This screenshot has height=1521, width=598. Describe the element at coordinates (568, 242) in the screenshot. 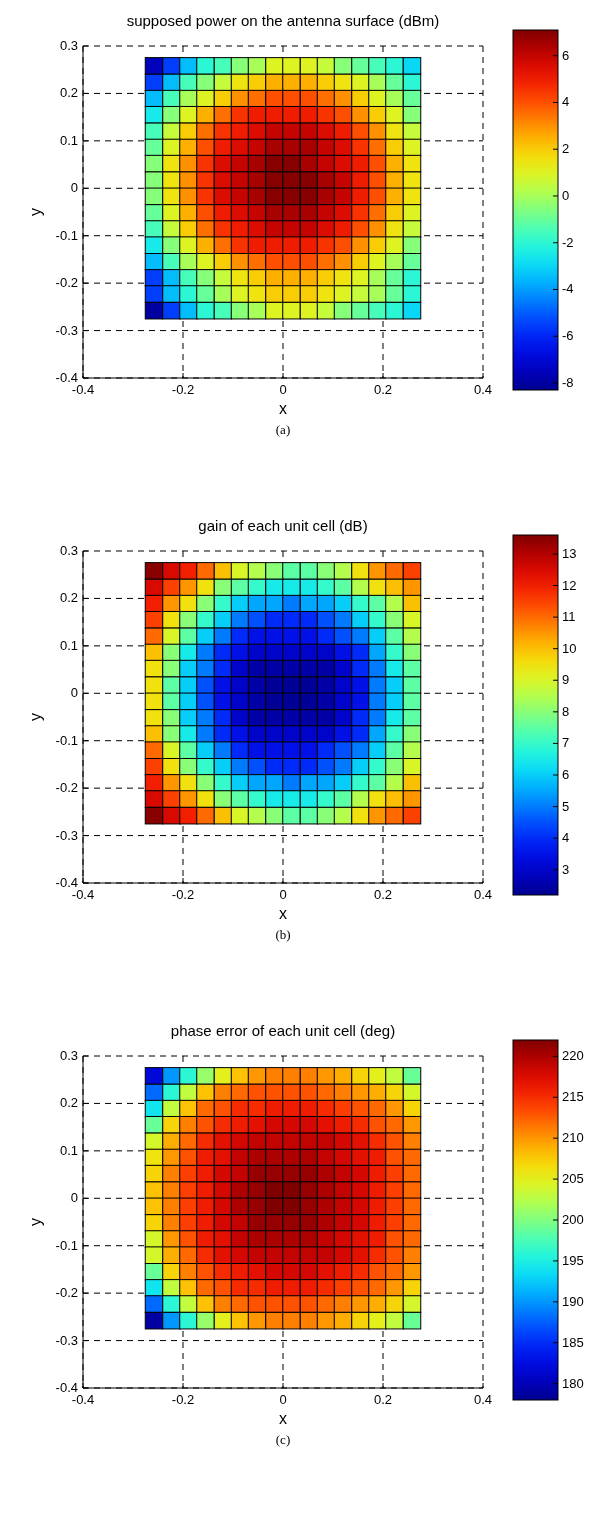

I see `color-bar-label: -2` at that location.